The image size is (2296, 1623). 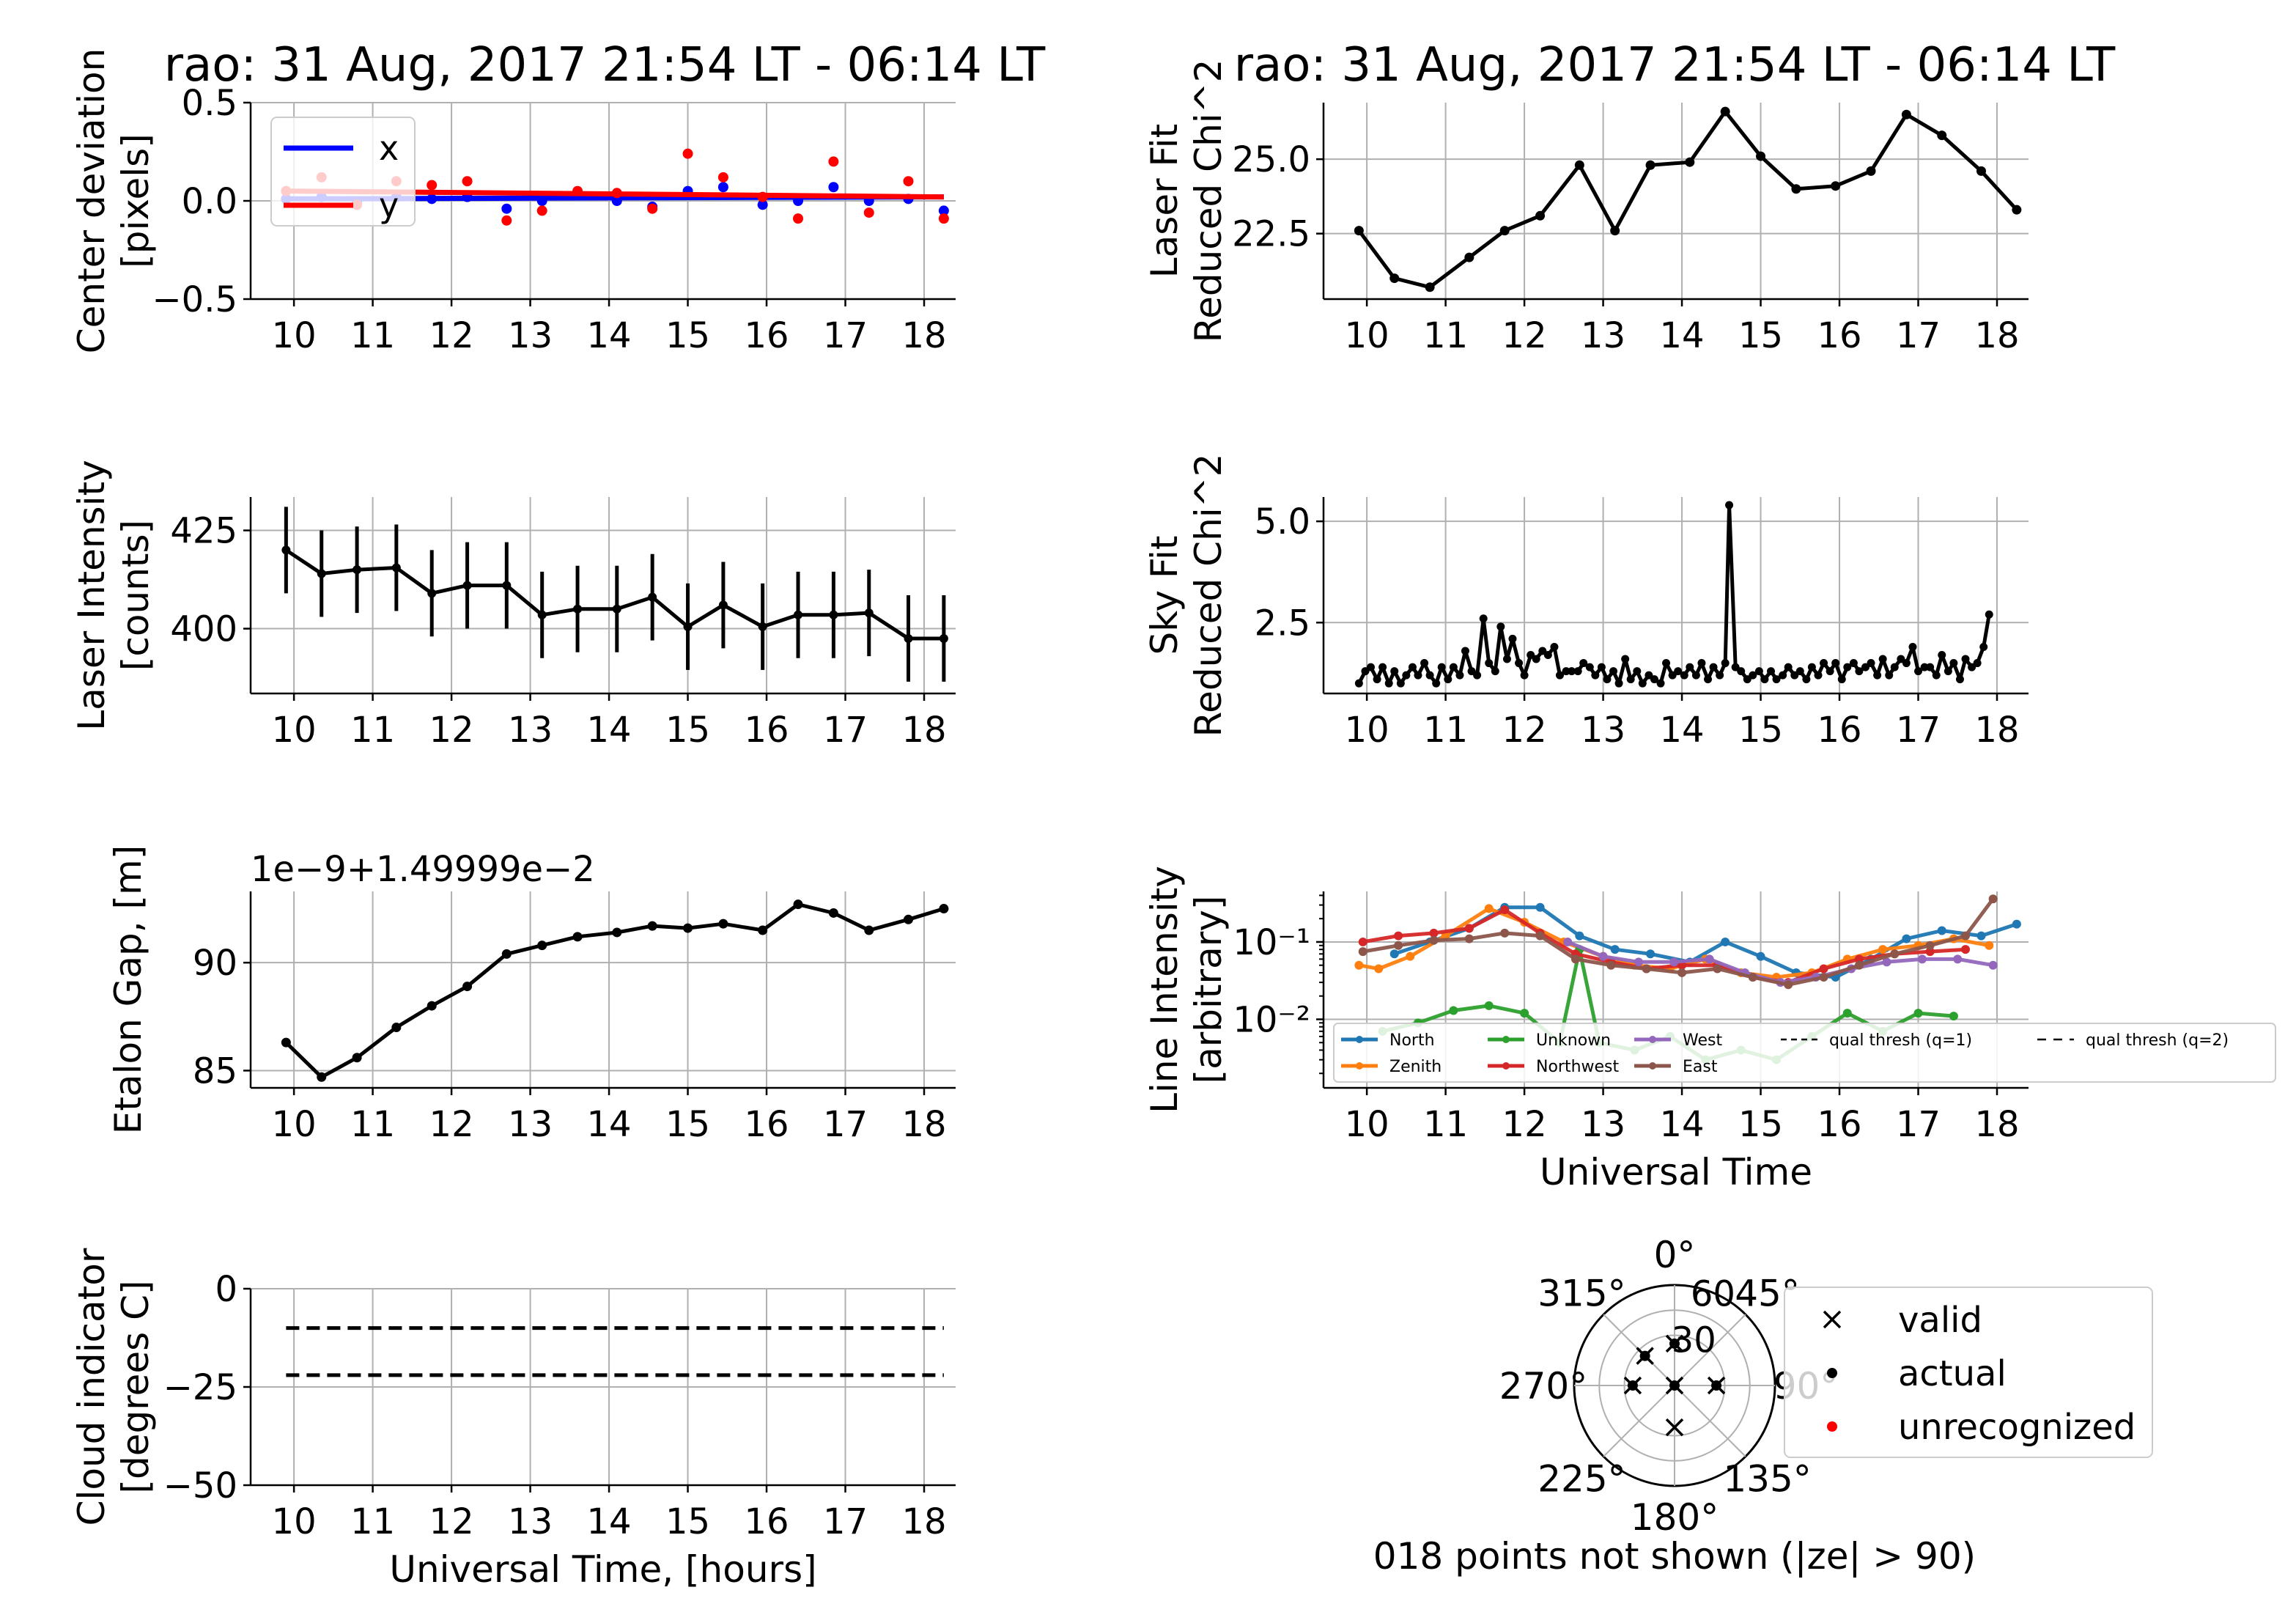 What do you see at coordinates (203, 629) in the screenshot?
I see `y-tick-label: 400` at bounding box center [203, 629].